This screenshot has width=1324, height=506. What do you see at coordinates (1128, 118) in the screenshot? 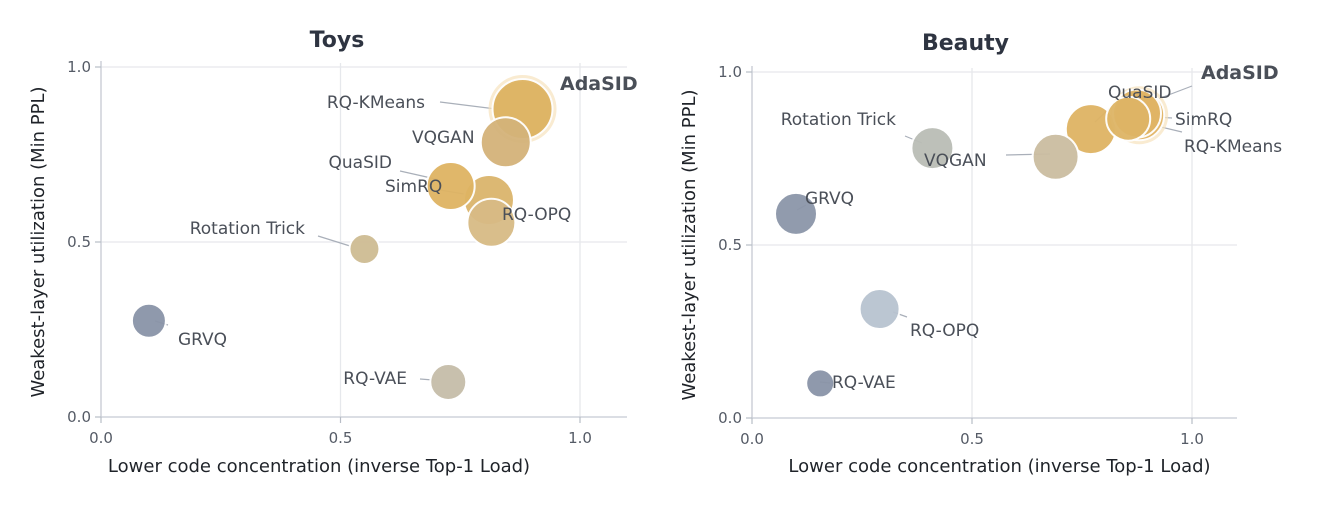
I see `point-rq-kmeans` at bounding box center [1128, 118].